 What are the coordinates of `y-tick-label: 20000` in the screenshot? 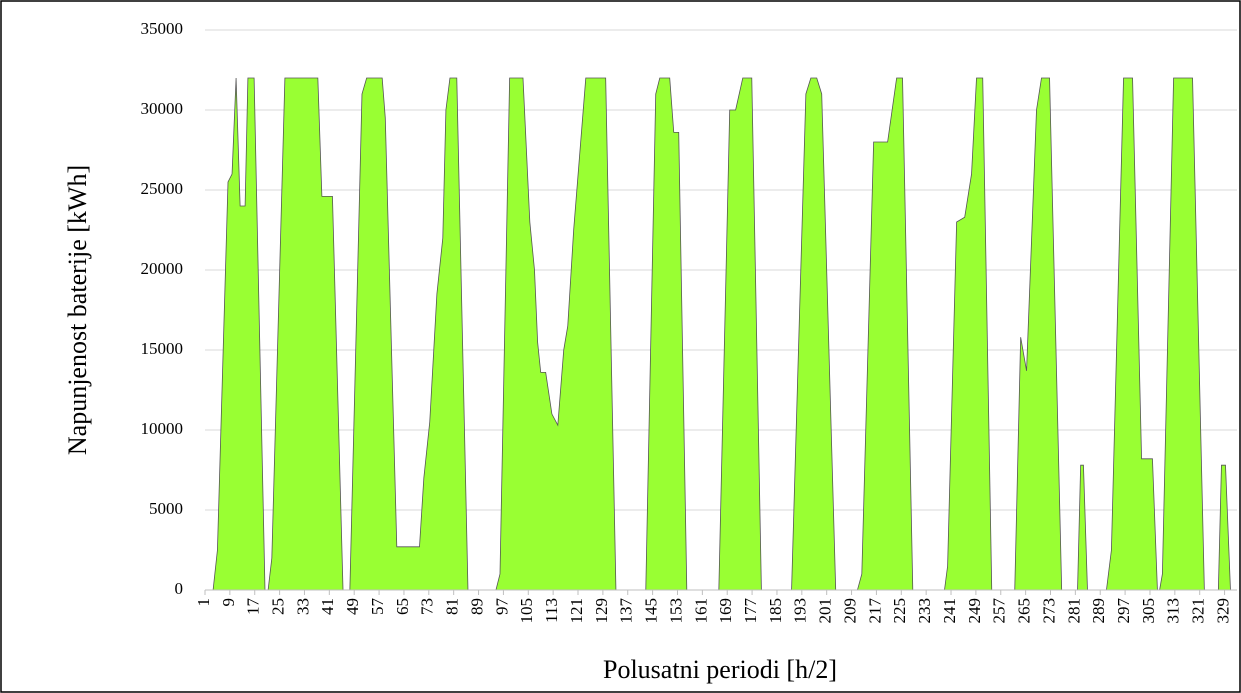 It's located at (162, 268).